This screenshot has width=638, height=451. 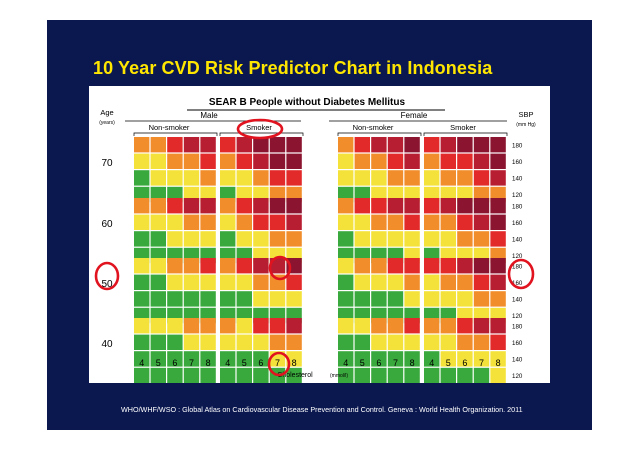 I want to click on sbp-unit: (mm Hg), so click(x=526, y=125).